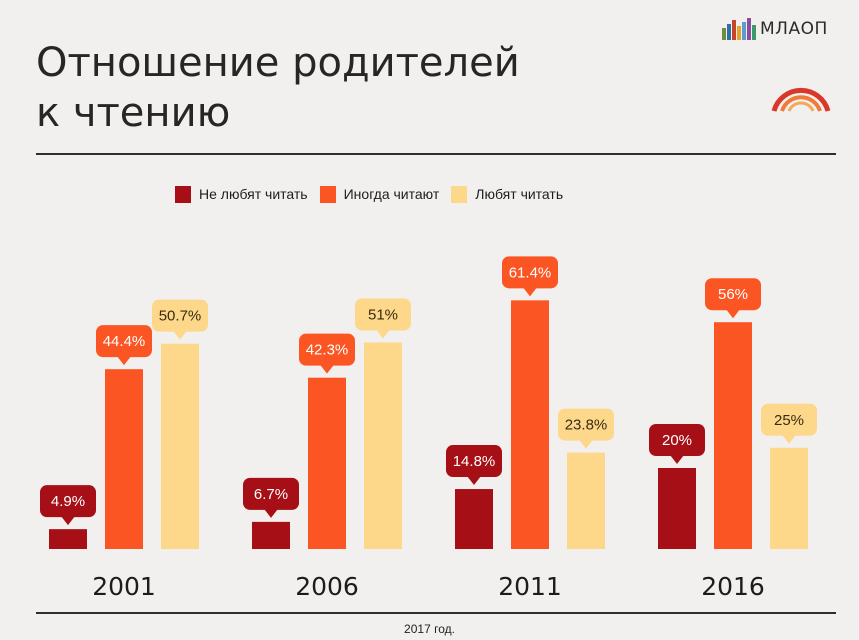  I want to click on bar-like-2011, so click(586, 500).